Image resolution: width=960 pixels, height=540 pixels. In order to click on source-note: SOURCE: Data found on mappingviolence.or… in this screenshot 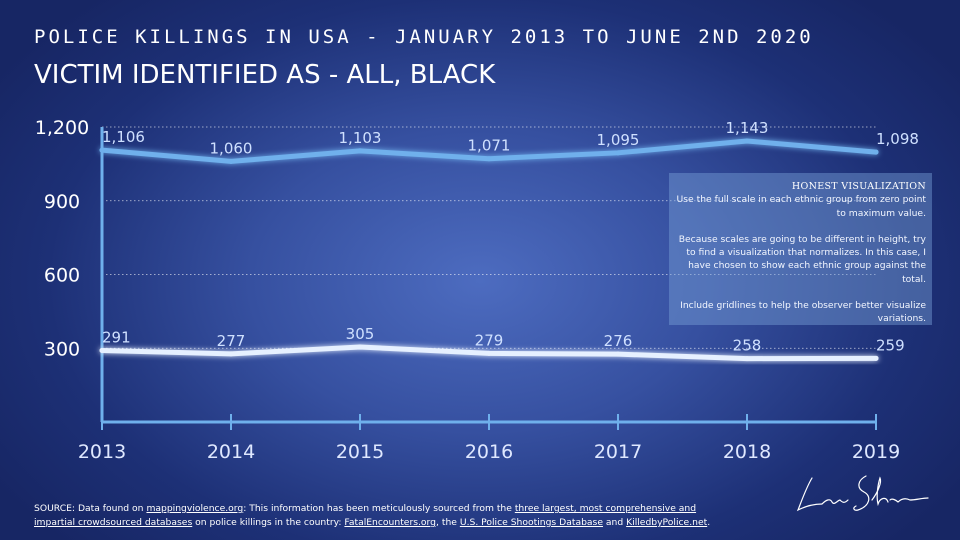, I will do `click(384, 516)`.